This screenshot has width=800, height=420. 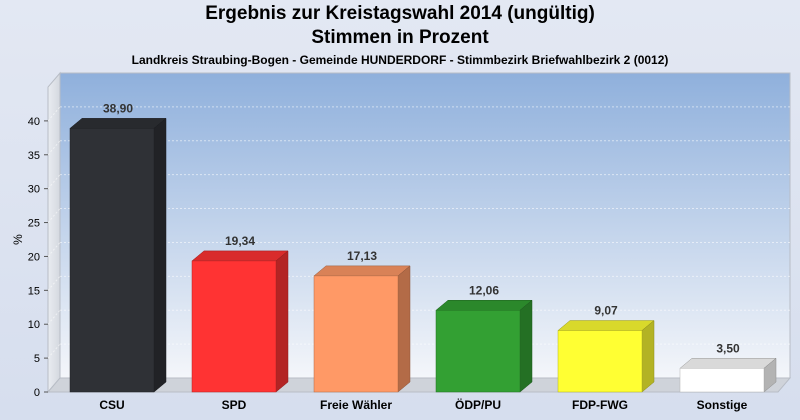 I want to click on bar-5: 3,50, so click(x=728, y=367).